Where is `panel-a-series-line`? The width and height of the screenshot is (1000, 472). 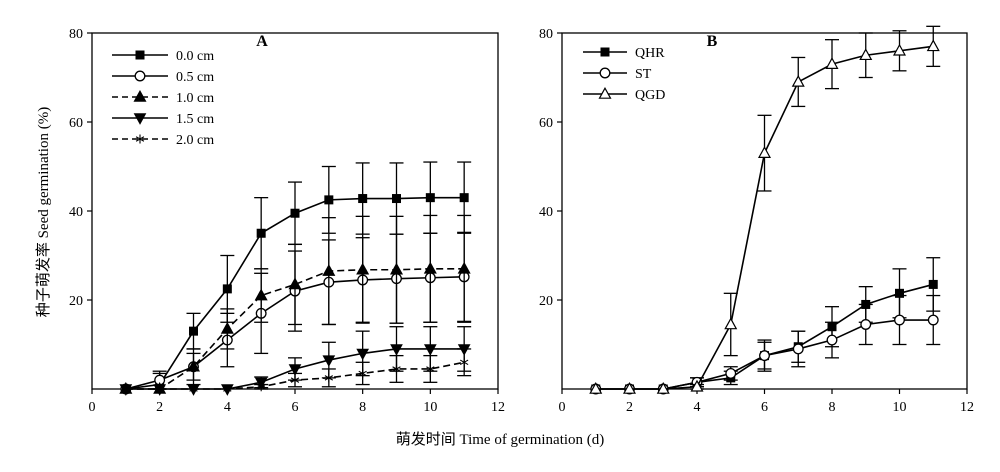 panel-a-series-line is located at coordinates (295, 329).